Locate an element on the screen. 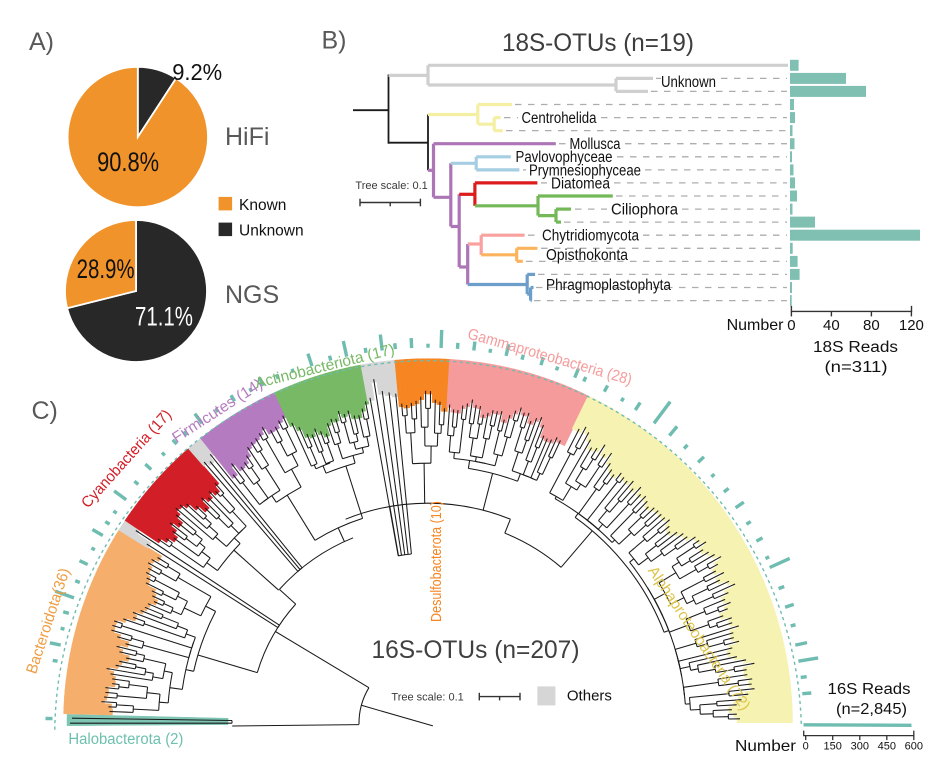 The height and width of the screenshot is (757, 937). svg-text: Ciliophora is located at coordinates (644, 210).